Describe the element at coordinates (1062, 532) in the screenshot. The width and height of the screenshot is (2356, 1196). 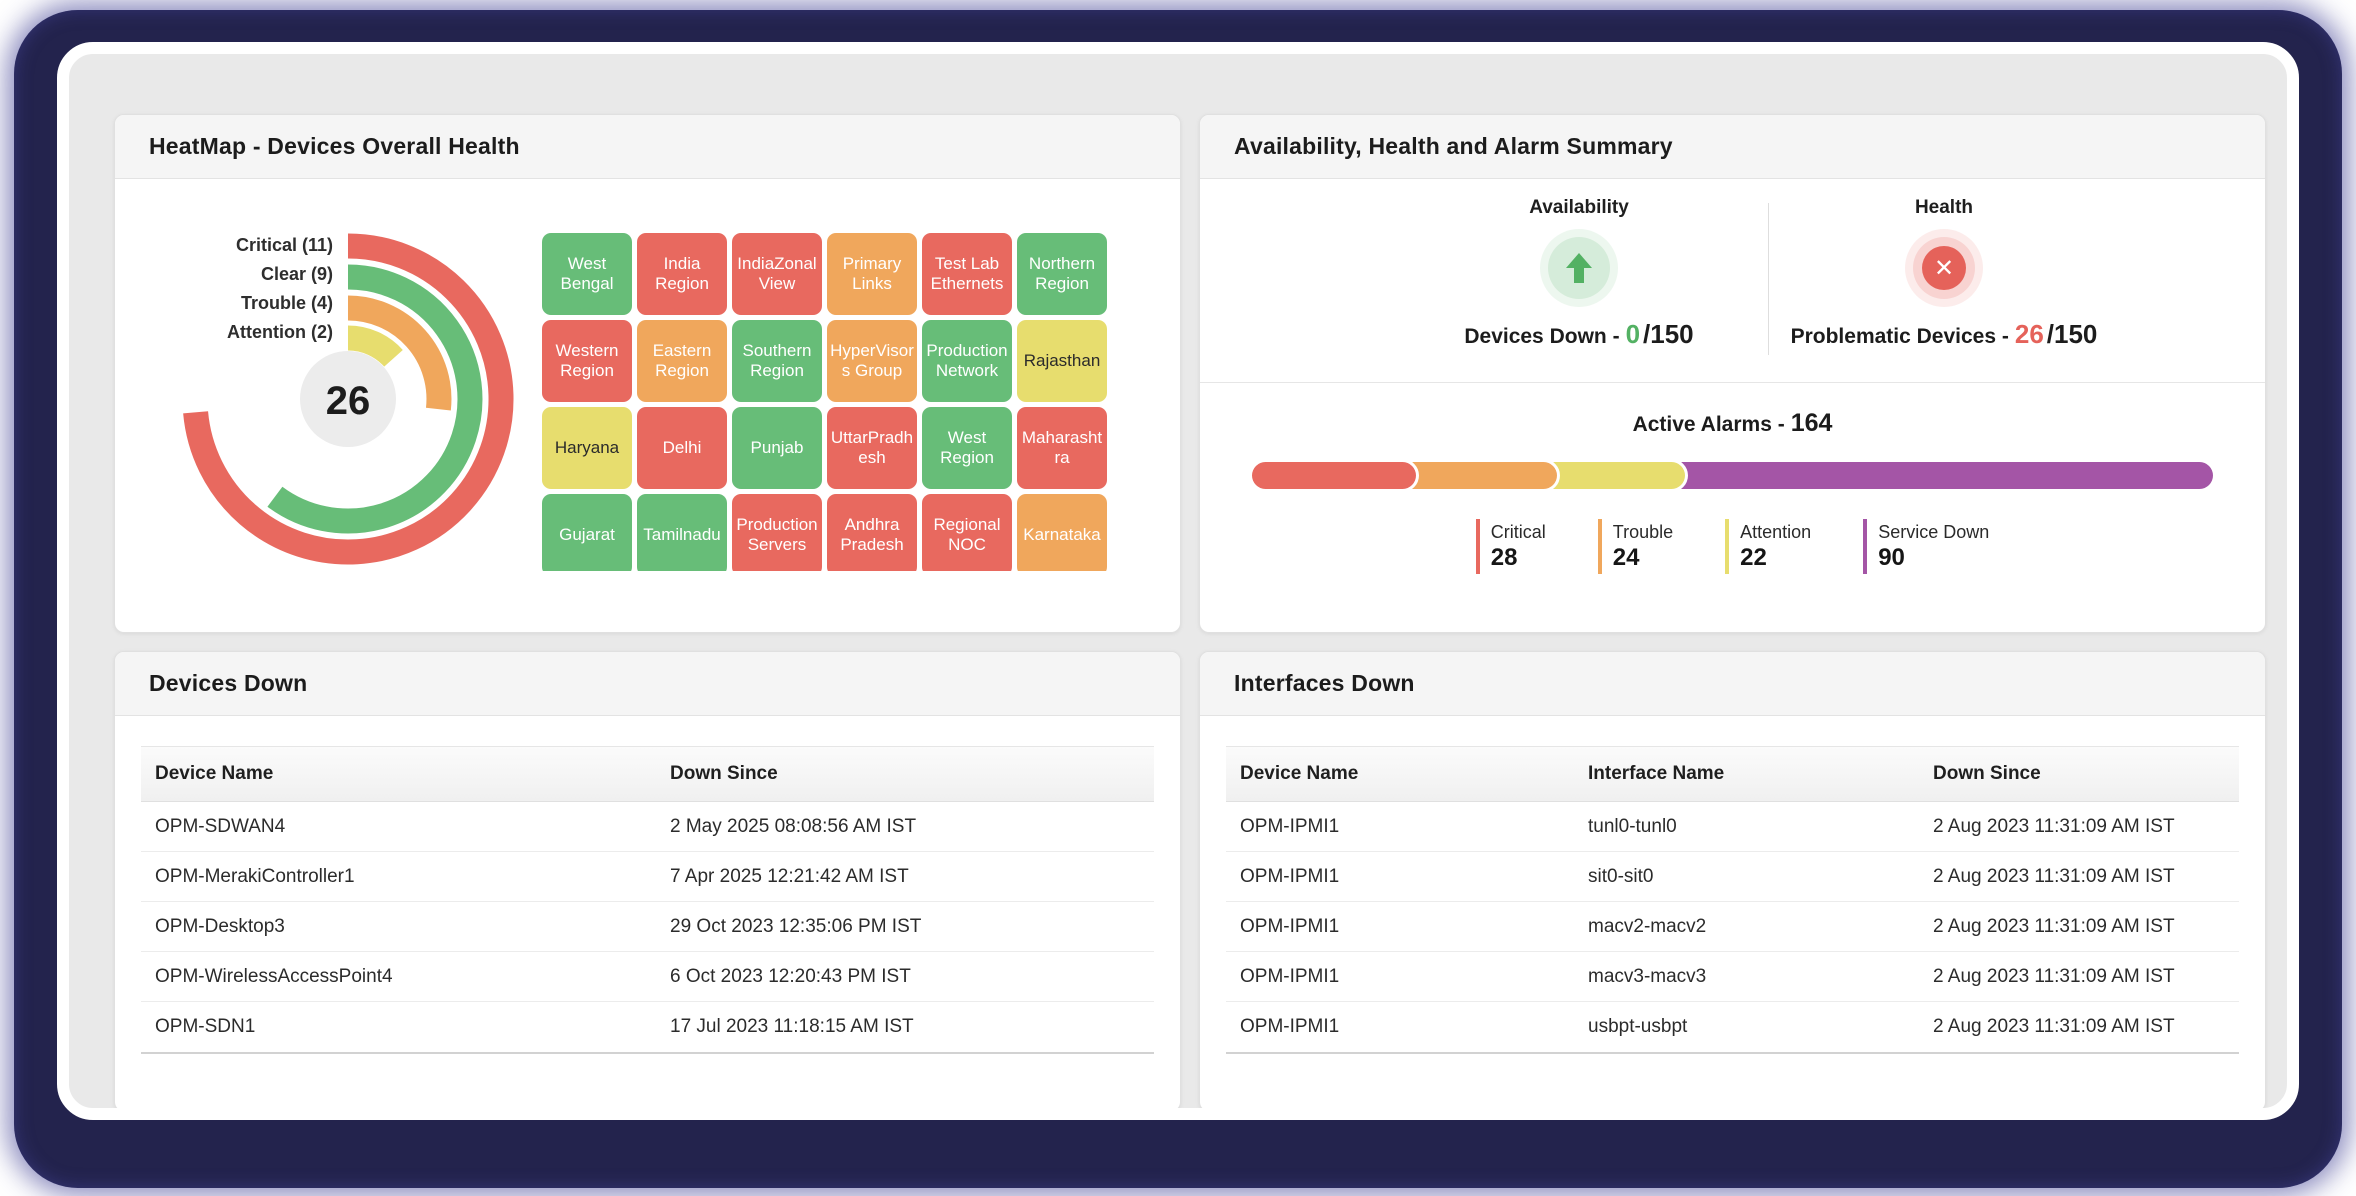
I see `heatmap-tile-karnataka: Karnataka` at that location.